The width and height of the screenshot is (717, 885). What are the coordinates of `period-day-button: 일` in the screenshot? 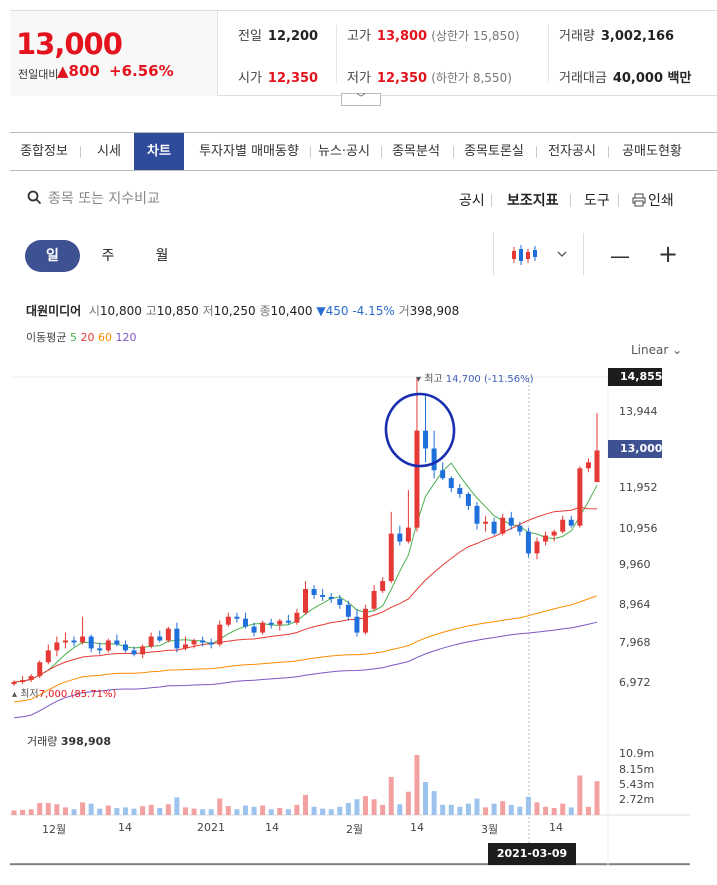 It's located at (52, 256).